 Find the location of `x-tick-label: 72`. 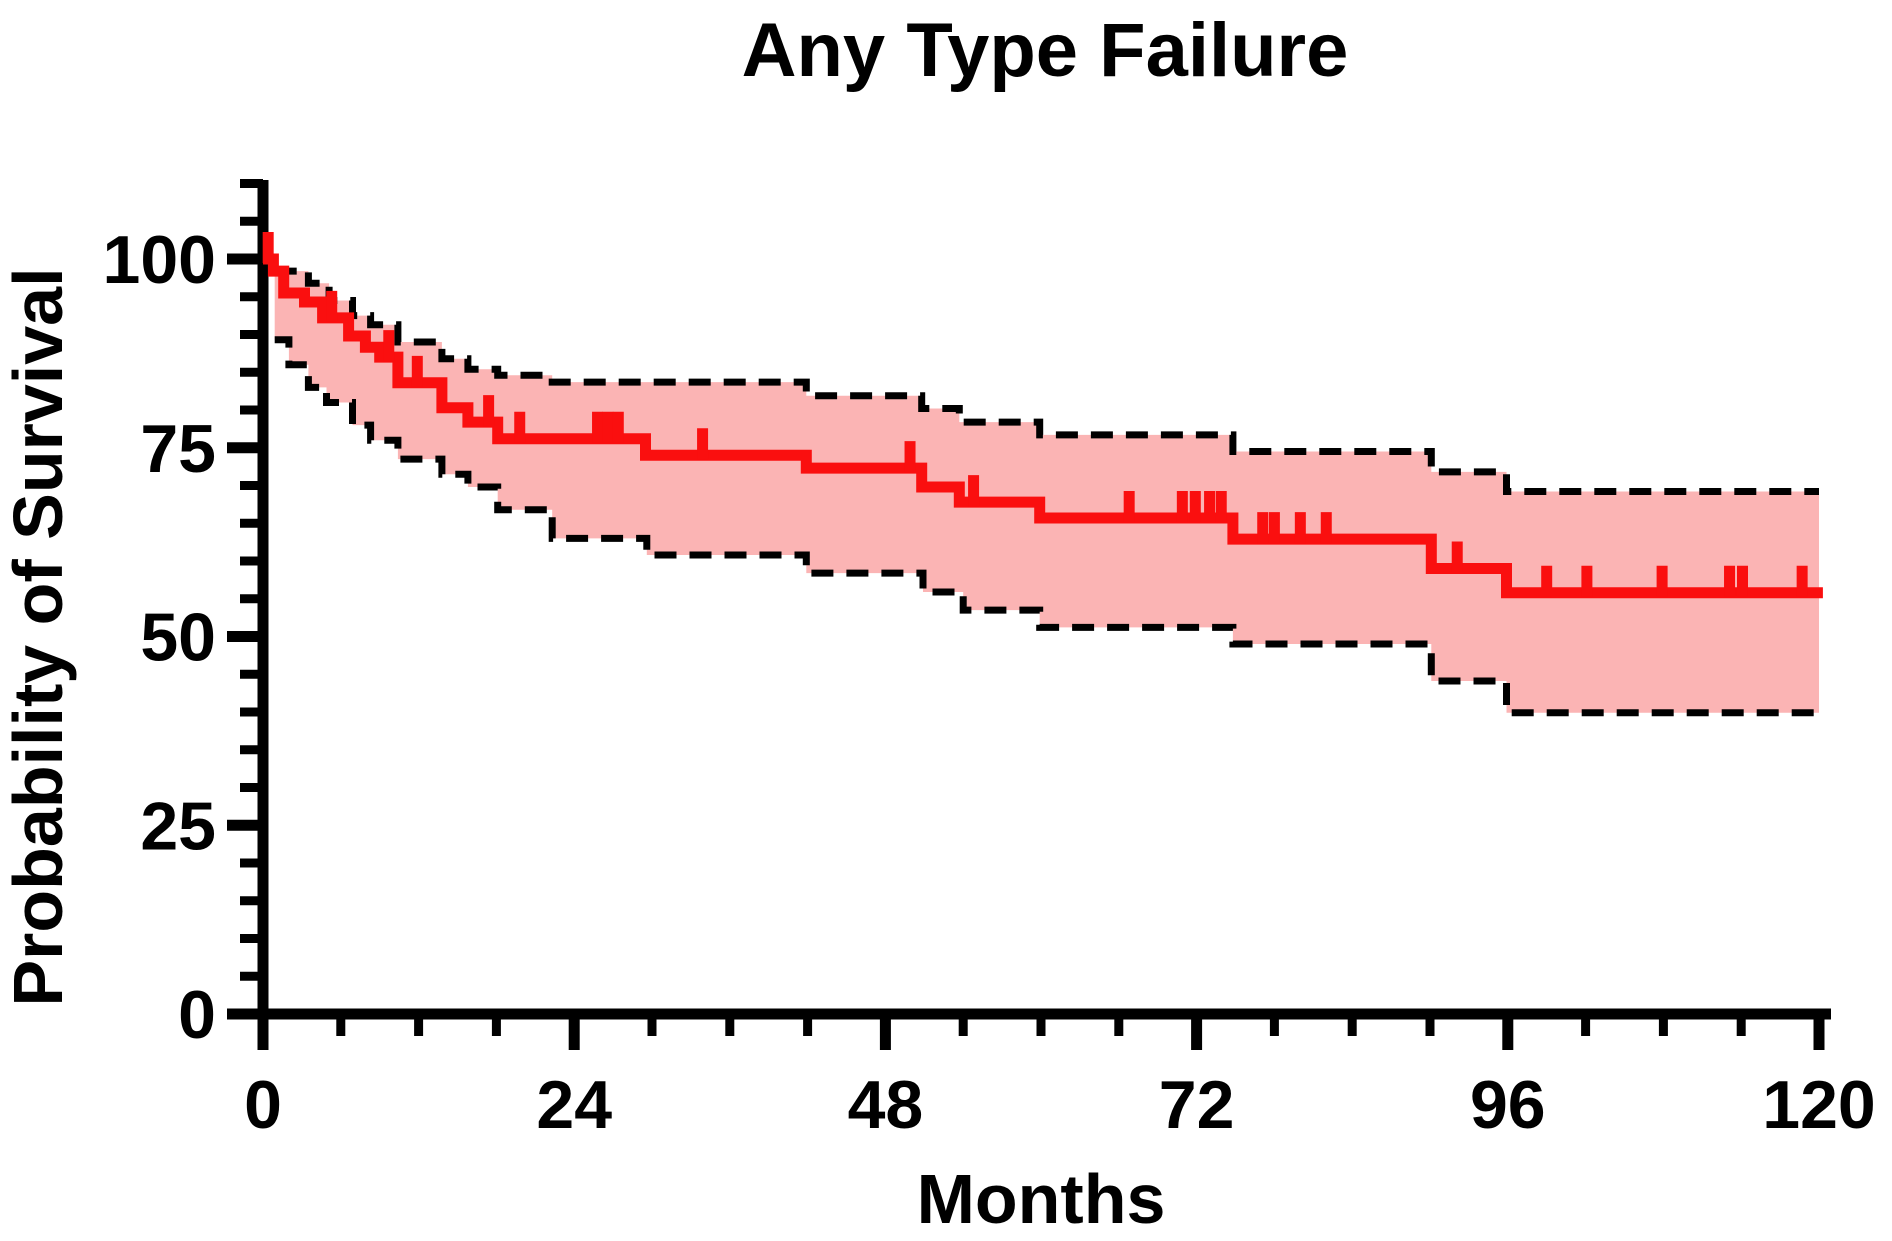

x-tick-label: 72 is located at coordinates (1197, 1105).